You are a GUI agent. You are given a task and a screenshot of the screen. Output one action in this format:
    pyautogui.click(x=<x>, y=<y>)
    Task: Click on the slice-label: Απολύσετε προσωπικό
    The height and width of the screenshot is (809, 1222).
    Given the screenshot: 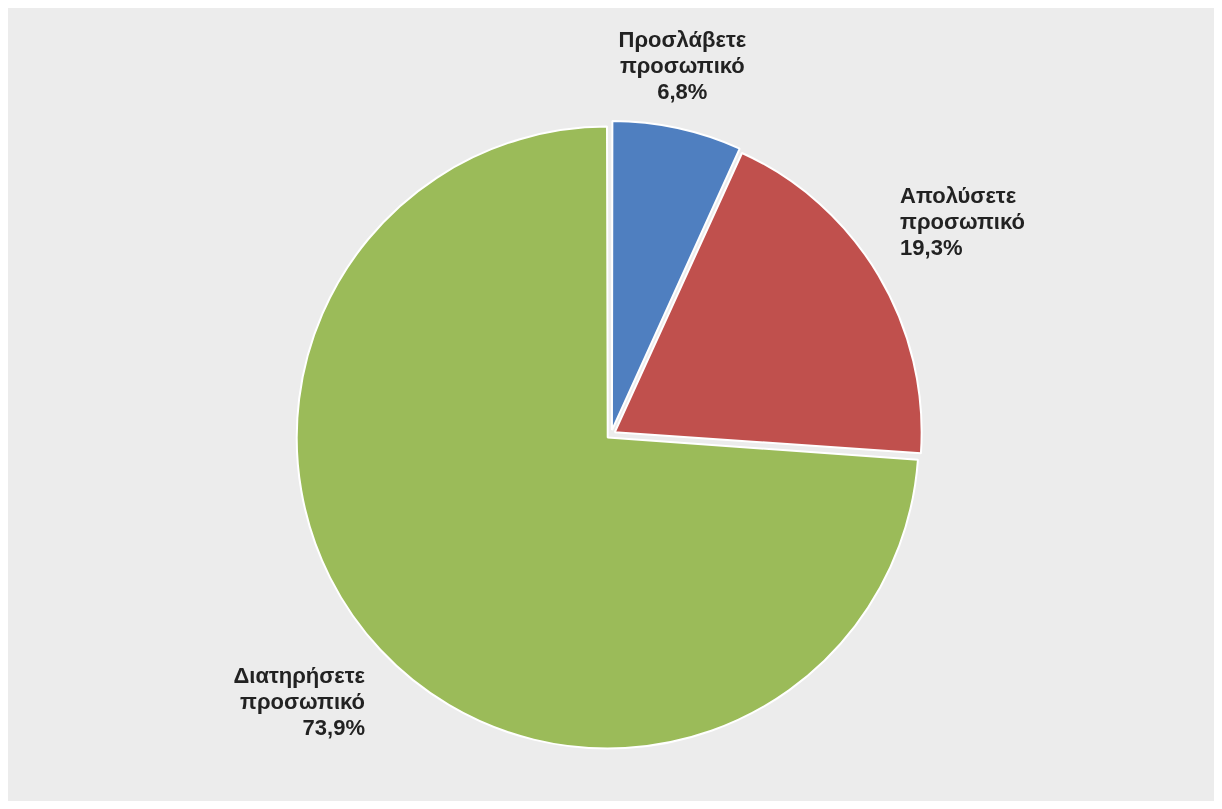 What is the action you would take?
    pyautogui.click(x=962, y=209)
    